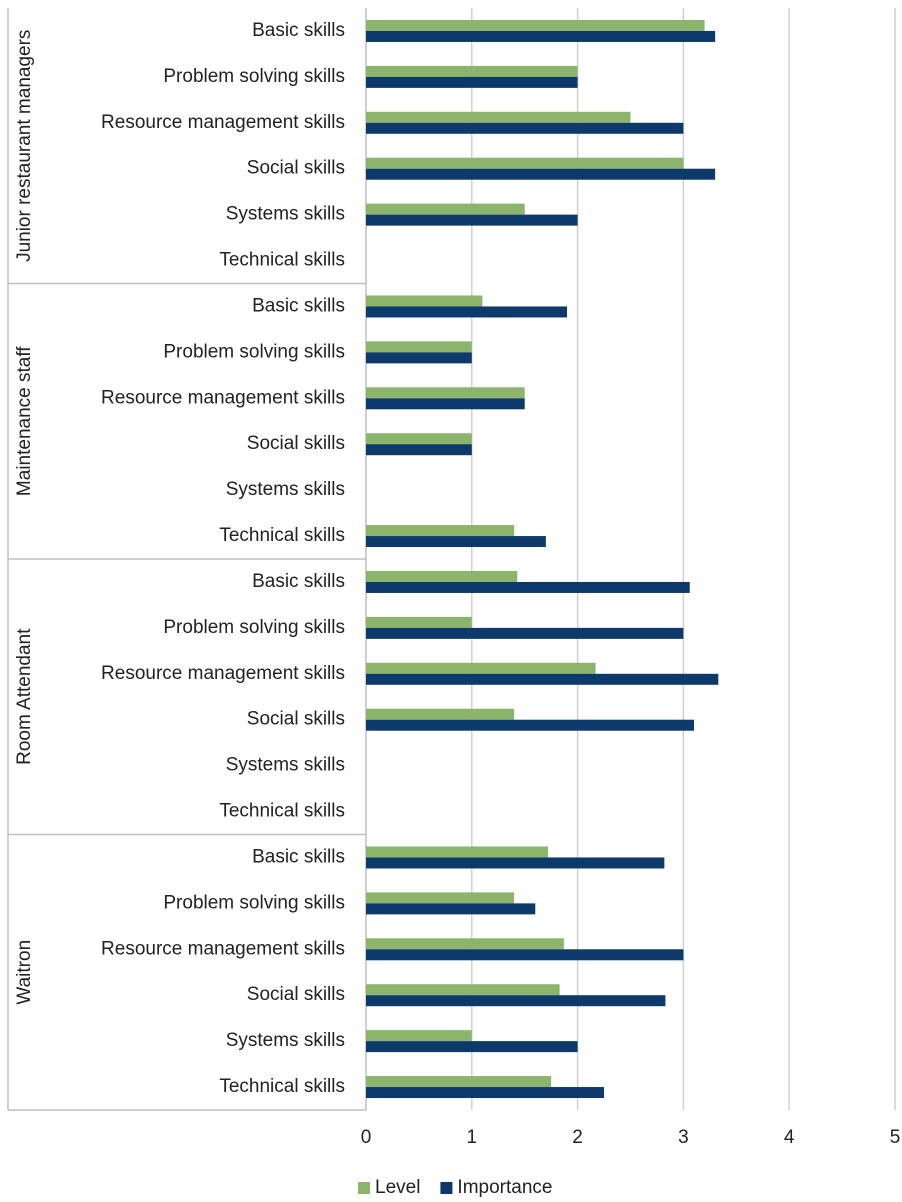 The image size is (902, 1202). Describe the element at coordinates (504, 1187) in the screenshot. I see `legend-label: Importance` at that location.